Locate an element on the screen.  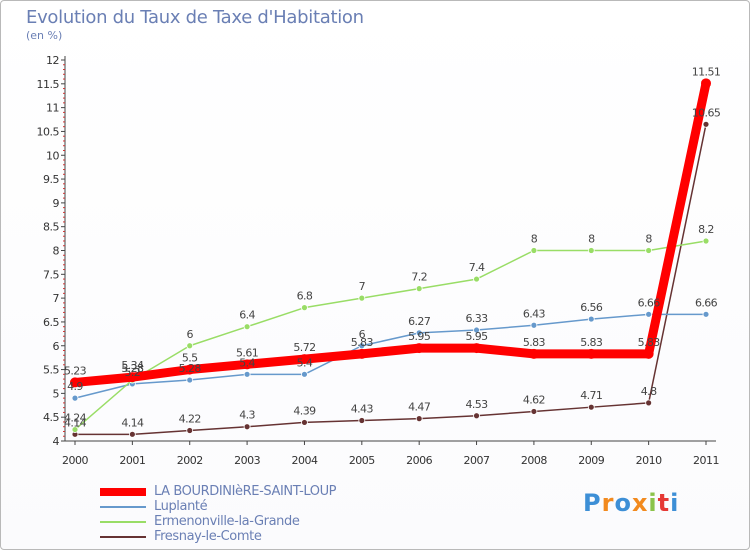
legend-item: Ermenonville-la-Grande is located at coordinates (218, 521).